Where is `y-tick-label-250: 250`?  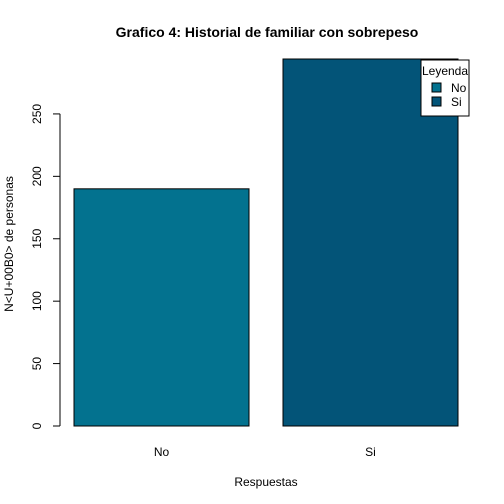
y-tick-label-250: 250 is located at coordinates (37, 114).